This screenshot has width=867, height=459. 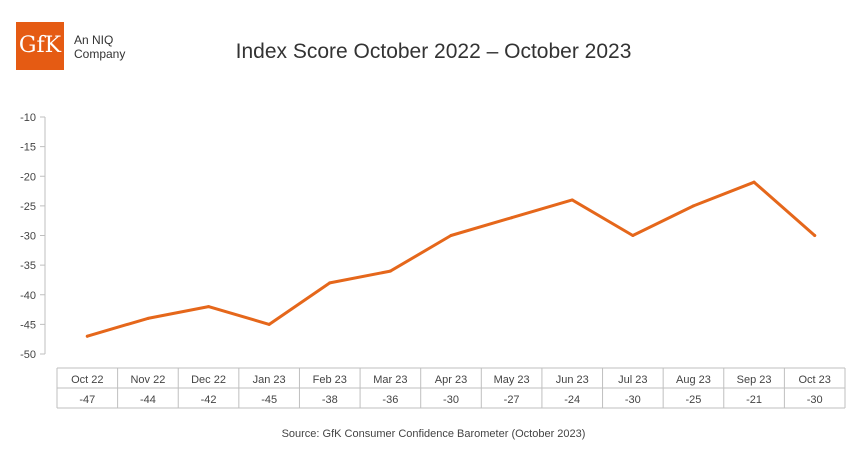 I want to click on table-value-label: -36, so click(x=390, y=400).